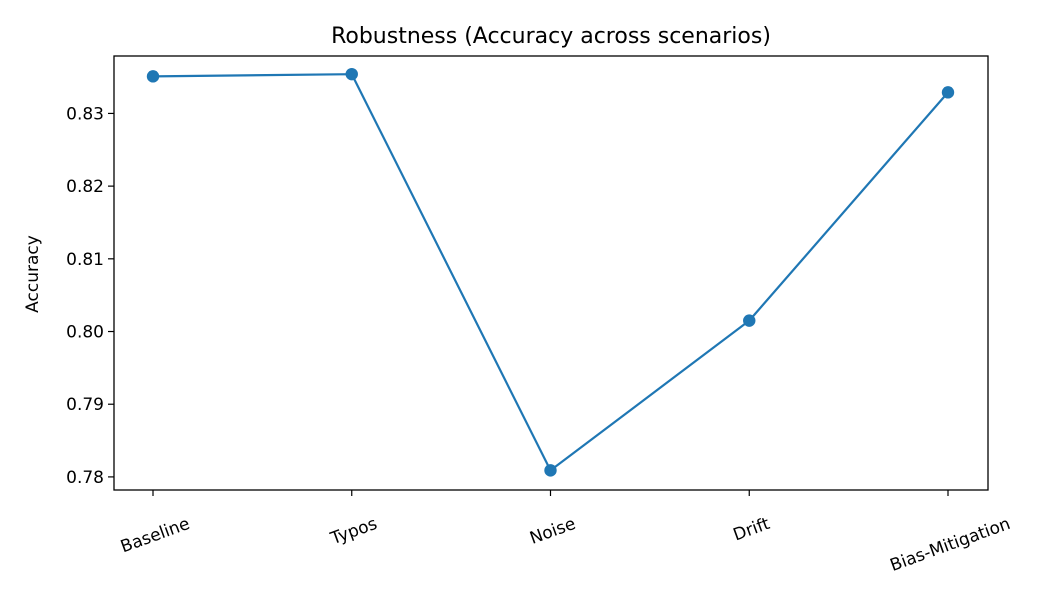 This screenshot has width=1050, height=600. Describe the element at coordinates (85, 260) in the screenshot. I see `y-tick-label: 0.81` at that location.